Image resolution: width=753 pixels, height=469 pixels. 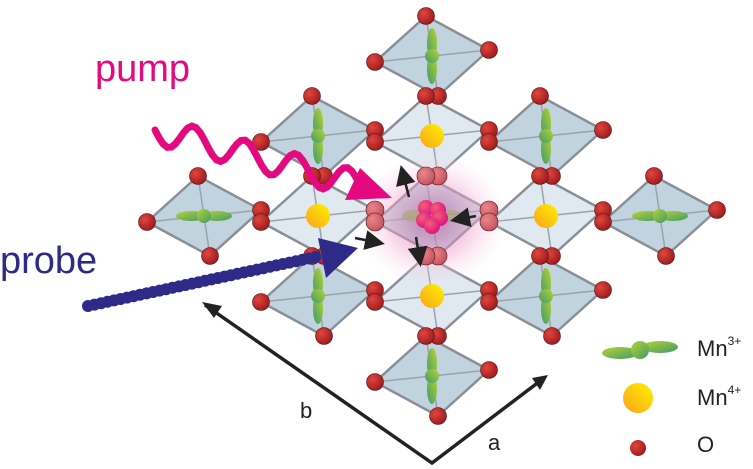 I want to click on pump-beam, so click(x=257, y=157).